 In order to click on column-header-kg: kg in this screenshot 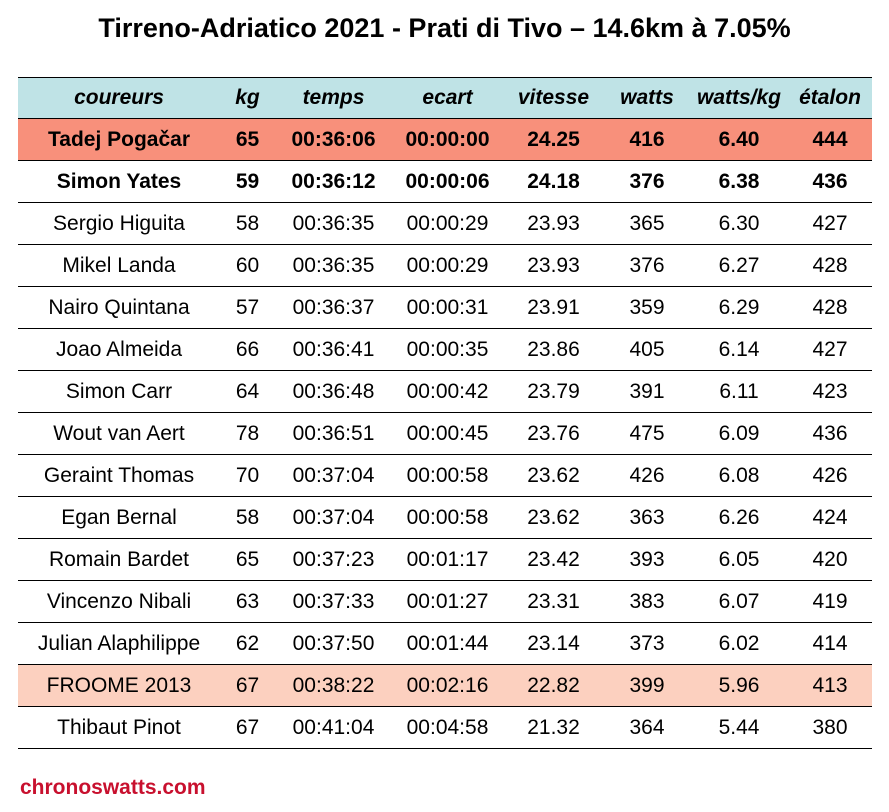, I will do `click(247, 98)`.